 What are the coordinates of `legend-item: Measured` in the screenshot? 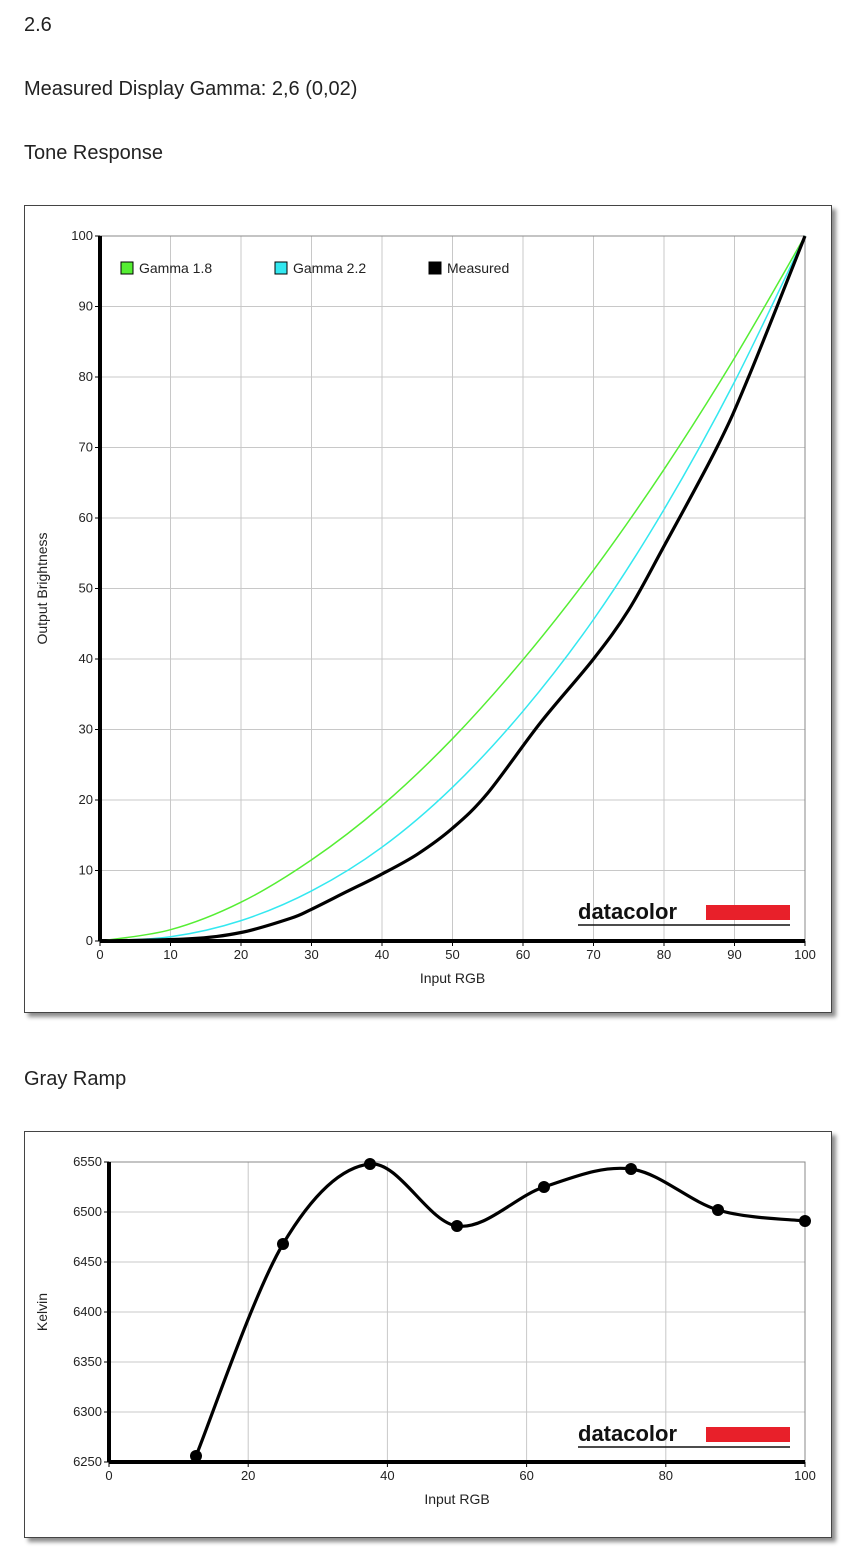 It's located at (468, 268).